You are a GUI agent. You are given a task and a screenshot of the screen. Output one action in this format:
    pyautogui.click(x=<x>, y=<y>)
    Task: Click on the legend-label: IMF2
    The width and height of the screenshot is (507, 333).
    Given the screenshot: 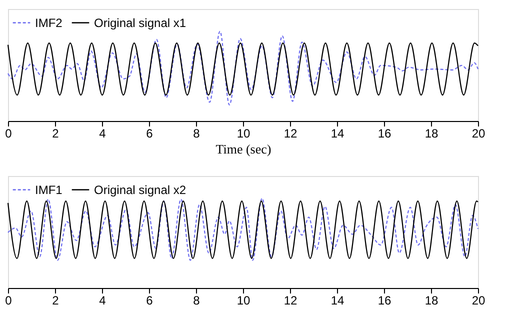 What is the action you would take?
    pyautogui.click(x=49, y=23)
    